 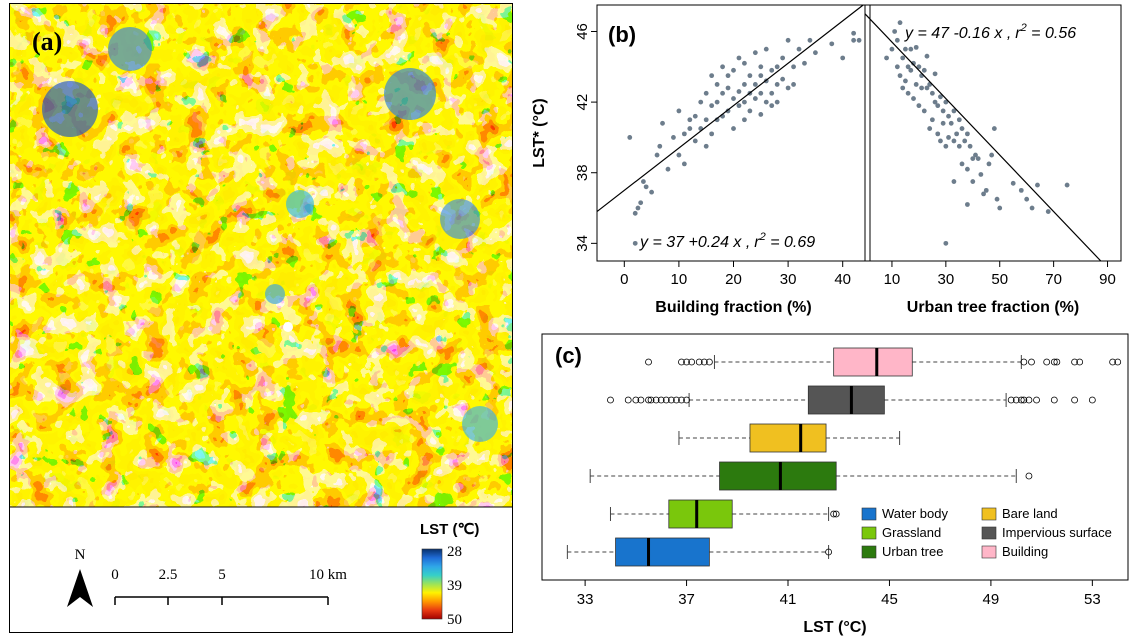 What do you see at coordinates (790, 242) in the screenshot?
I see `equation-value: = 0.69` at bounding box center [790, 242].